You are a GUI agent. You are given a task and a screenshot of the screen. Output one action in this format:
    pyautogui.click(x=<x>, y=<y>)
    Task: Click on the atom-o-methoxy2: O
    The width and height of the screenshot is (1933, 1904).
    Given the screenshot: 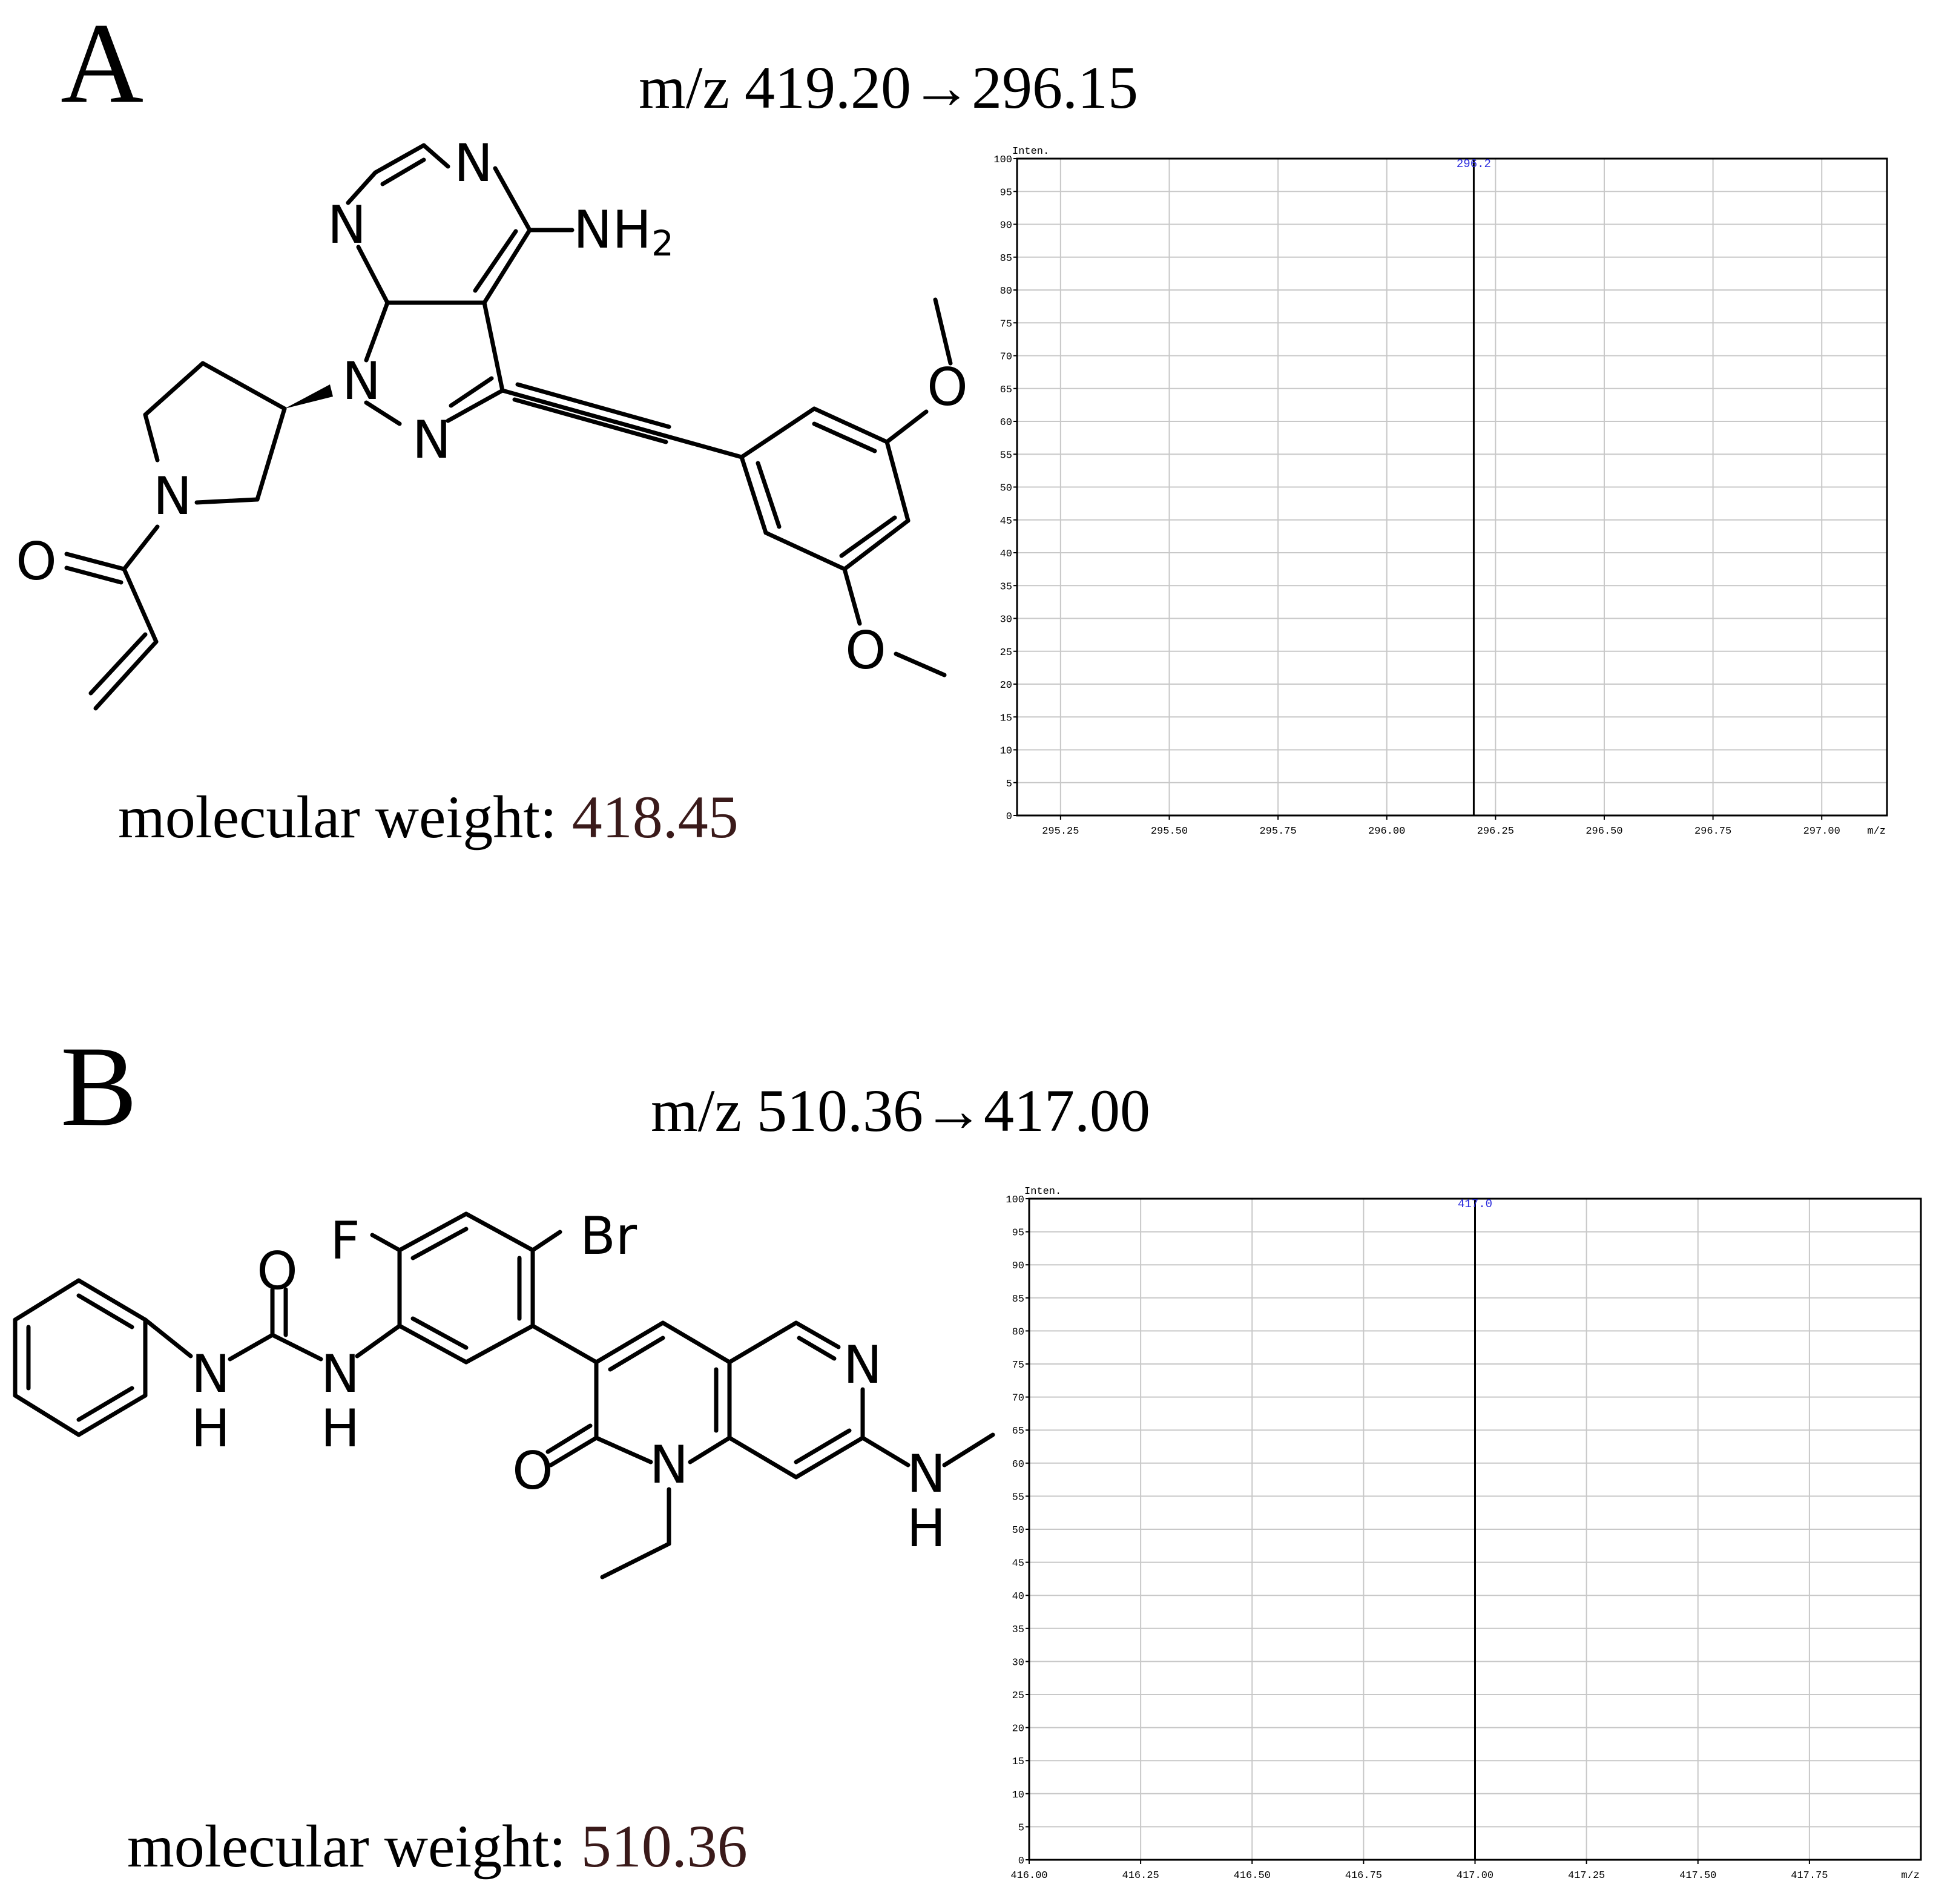 What is the action you would take?
    pyautogui.click(x=865, y=651)
    